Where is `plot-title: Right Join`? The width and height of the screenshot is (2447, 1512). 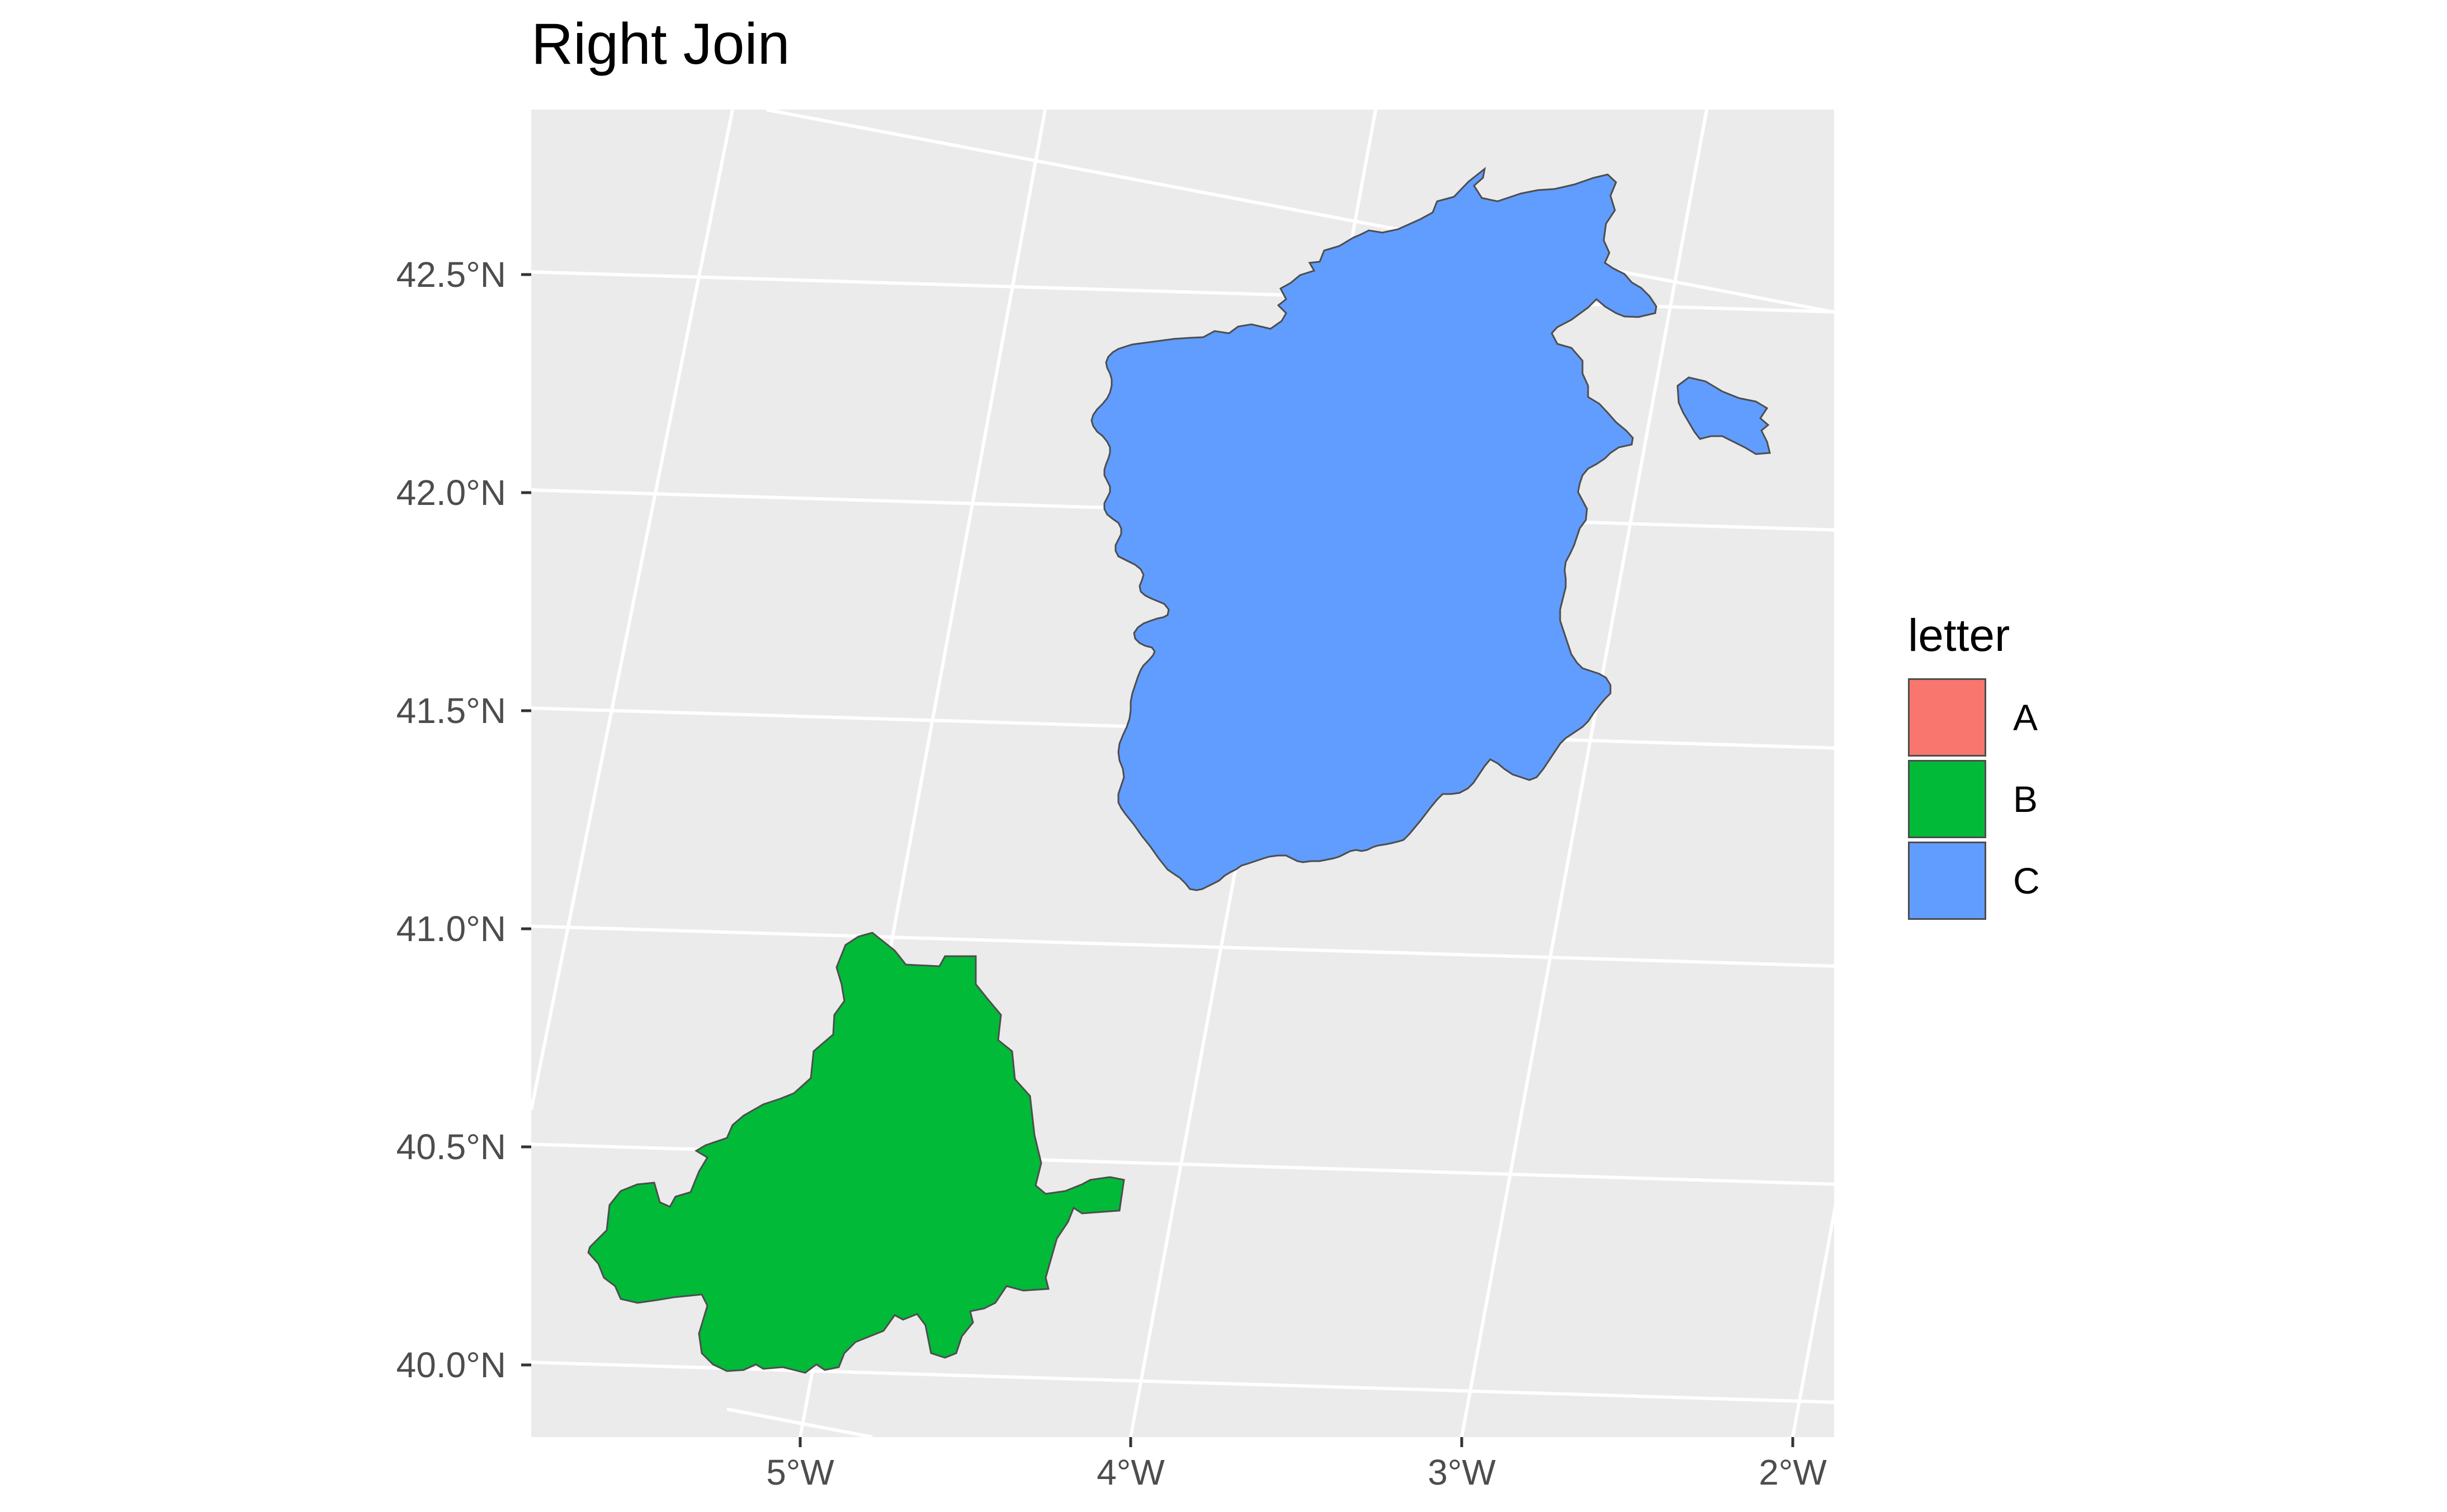 plot-title: Right Join is located at coordinates (661, 44).